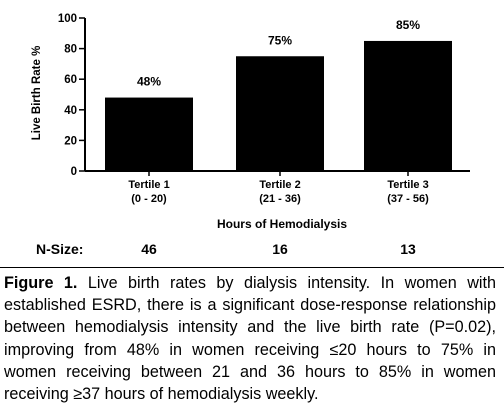 The width and height of the screenshot is (504, 409). What do you see at coordinates (280, 199) in the screenshot?
I see `x-tick-range-label: (21 - 36)` at bounding box center [280, 199].